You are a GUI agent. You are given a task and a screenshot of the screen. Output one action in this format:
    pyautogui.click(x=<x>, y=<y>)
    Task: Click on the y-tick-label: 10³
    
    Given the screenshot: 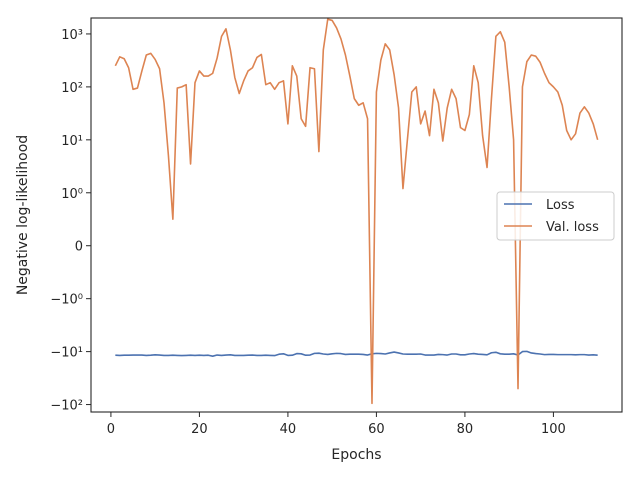 What is the action you would take?
    pyautogui.click(x=72, y=35)
    